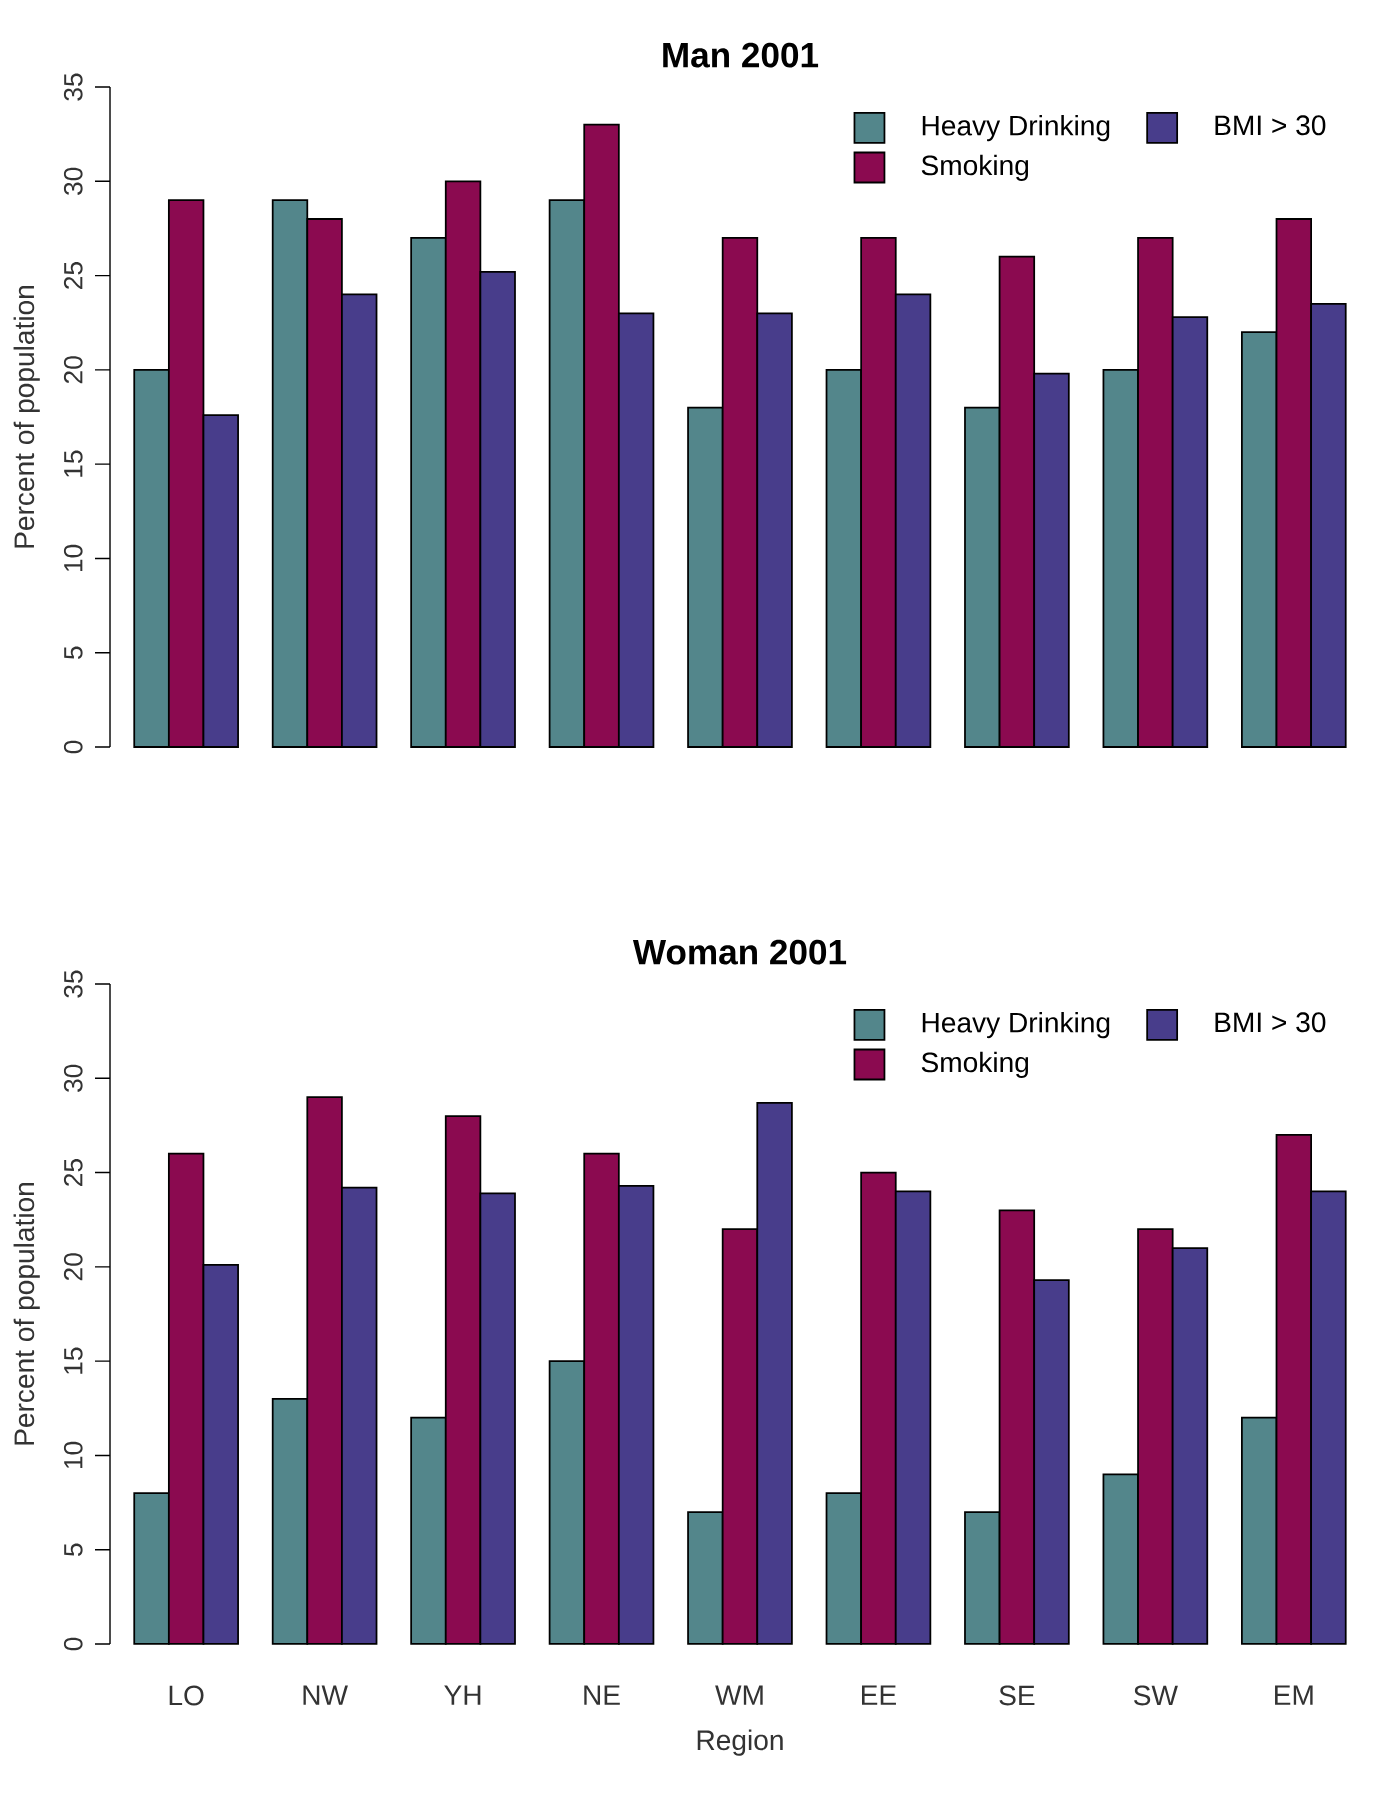  Describe the element at coordinates (325, 1695) in the screenshot. I see `x-tick-label: NW` at that location.